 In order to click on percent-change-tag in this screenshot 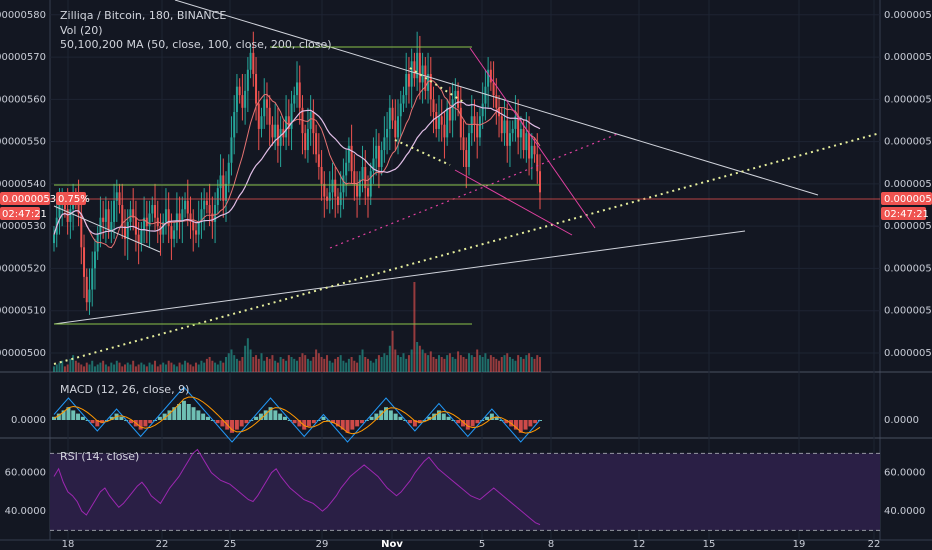, I will do `click(71, 198)`.